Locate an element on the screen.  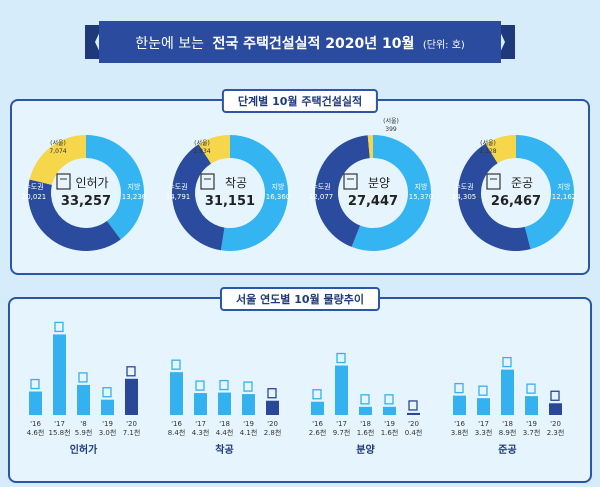
value-local: 15,370 is located at coordinates (421, 197).